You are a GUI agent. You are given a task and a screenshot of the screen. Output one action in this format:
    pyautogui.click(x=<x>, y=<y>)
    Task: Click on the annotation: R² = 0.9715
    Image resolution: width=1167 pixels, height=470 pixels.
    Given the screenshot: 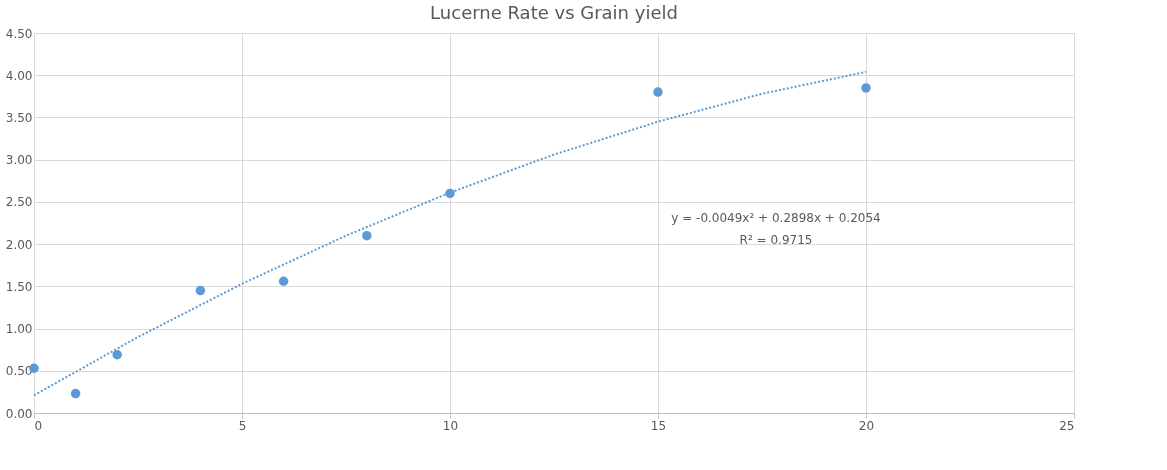 What is the action you would take?
    pyautogui.click(x=776, y=240)
    